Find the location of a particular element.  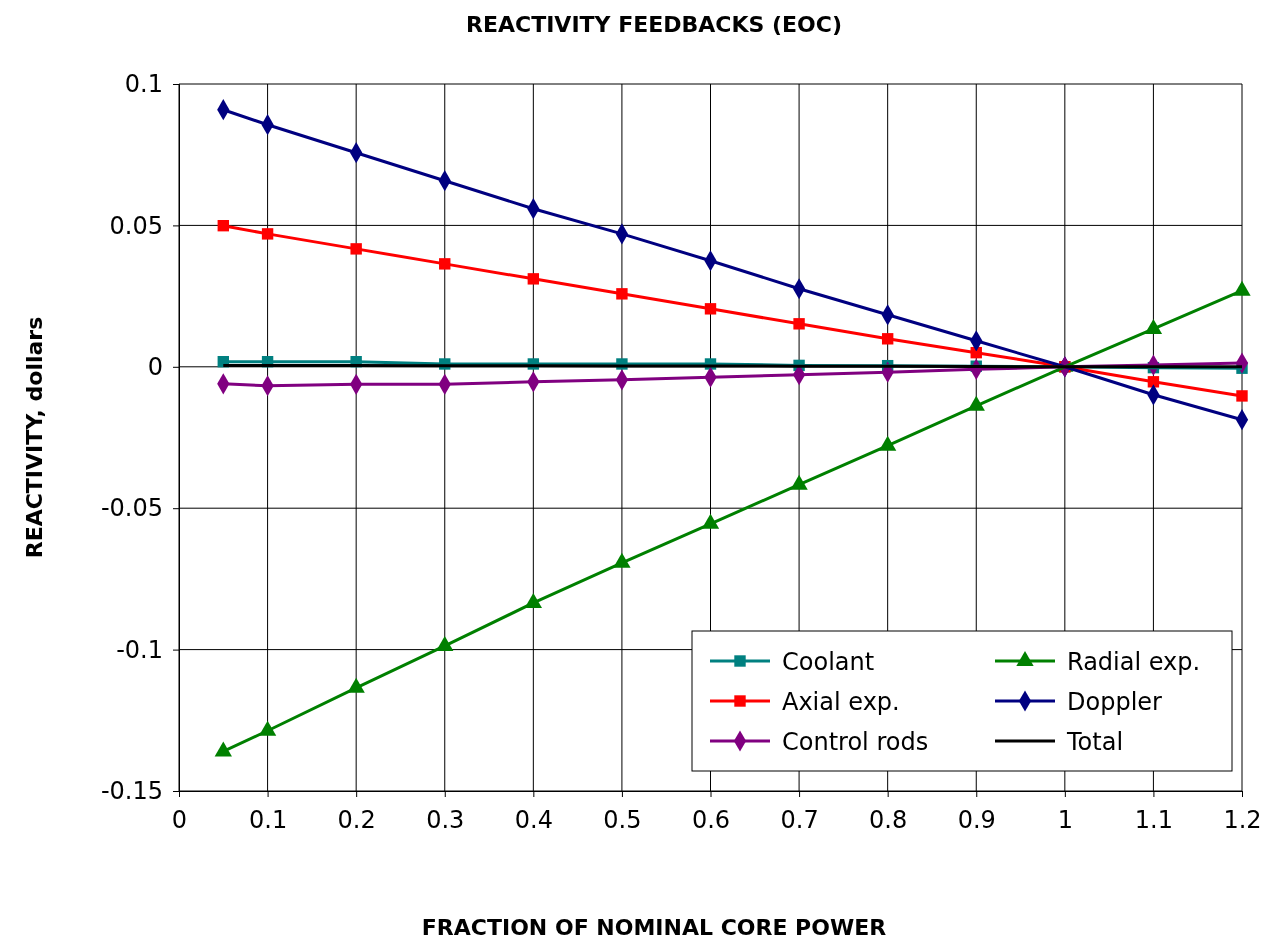

y-tick-label: 0.05 is located at coordinates (136, 225).